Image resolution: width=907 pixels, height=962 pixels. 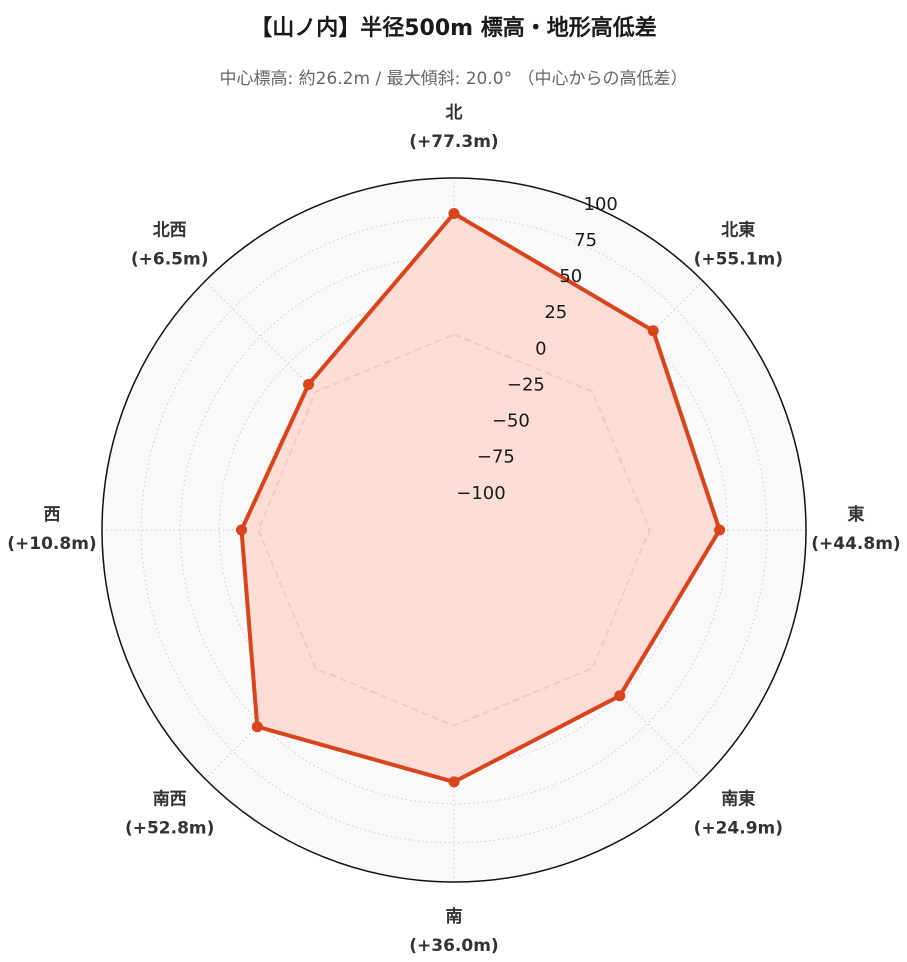 I want to click on radial-tick-label-1: −75, so click(x=496, y=457).